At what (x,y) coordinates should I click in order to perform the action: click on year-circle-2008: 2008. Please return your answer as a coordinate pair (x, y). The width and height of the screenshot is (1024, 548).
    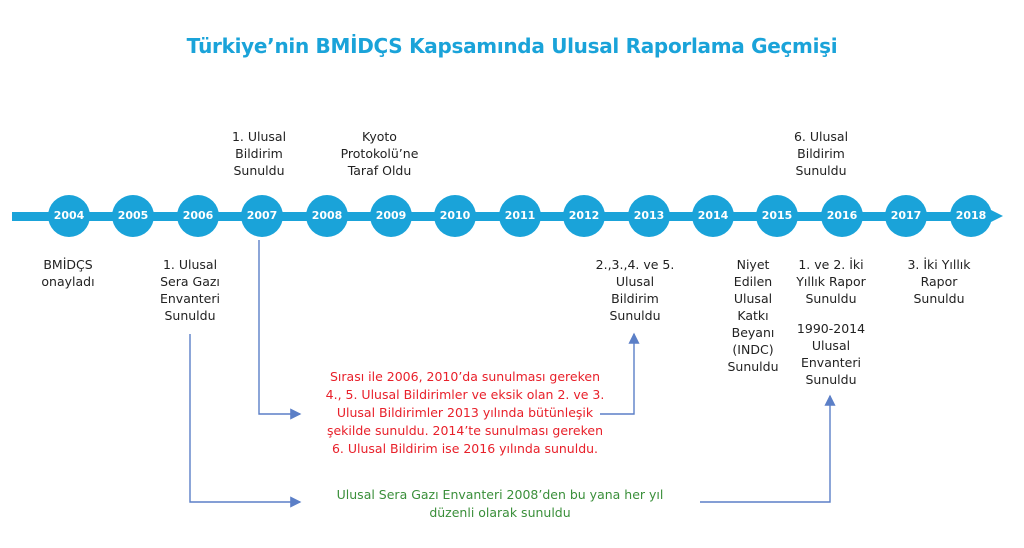
    Looking at the image, I should click on (327, 216).